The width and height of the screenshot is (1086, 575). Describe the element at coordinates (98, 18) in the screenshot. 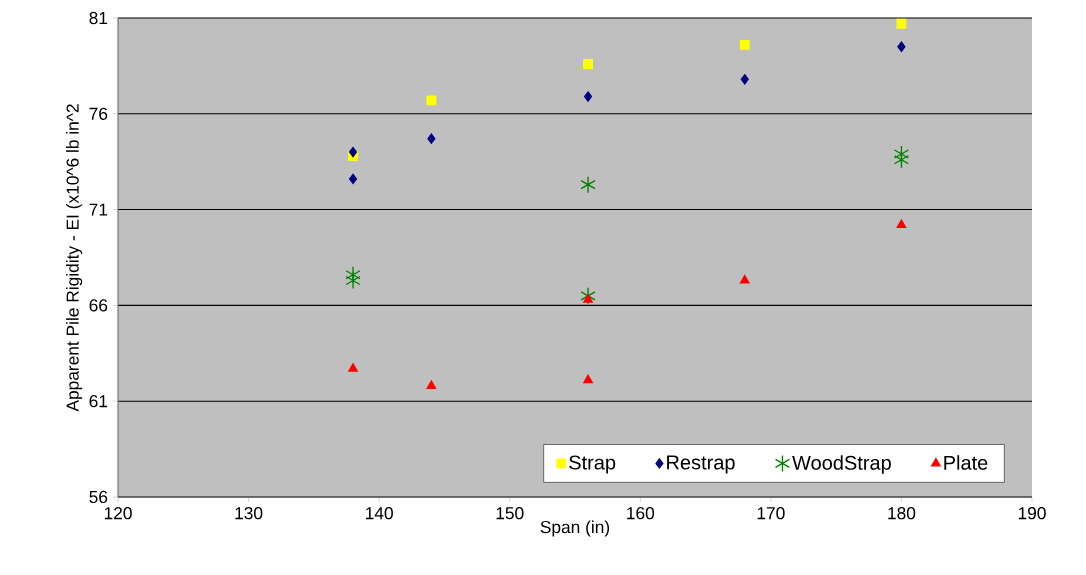

I see `y-tick-label: 81` at that location.